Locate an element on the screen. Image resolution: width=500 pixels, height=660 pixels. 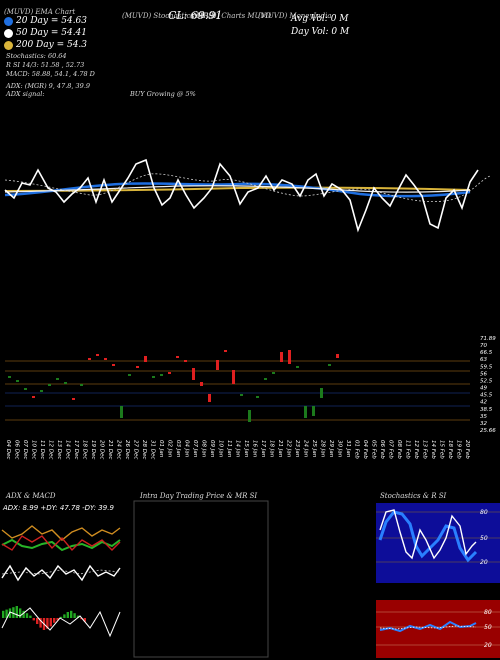
date-label: 11 Dec is located at coordinates (42, 449).